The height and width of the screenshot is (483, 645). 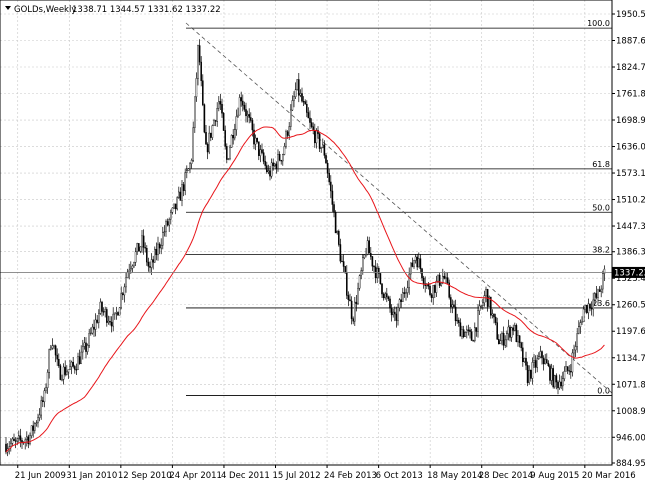 What do you see at coordinates (630, 332) in the screenshot?
I see `price-axis-label: 1197.65` at bounding box center [630, 332].